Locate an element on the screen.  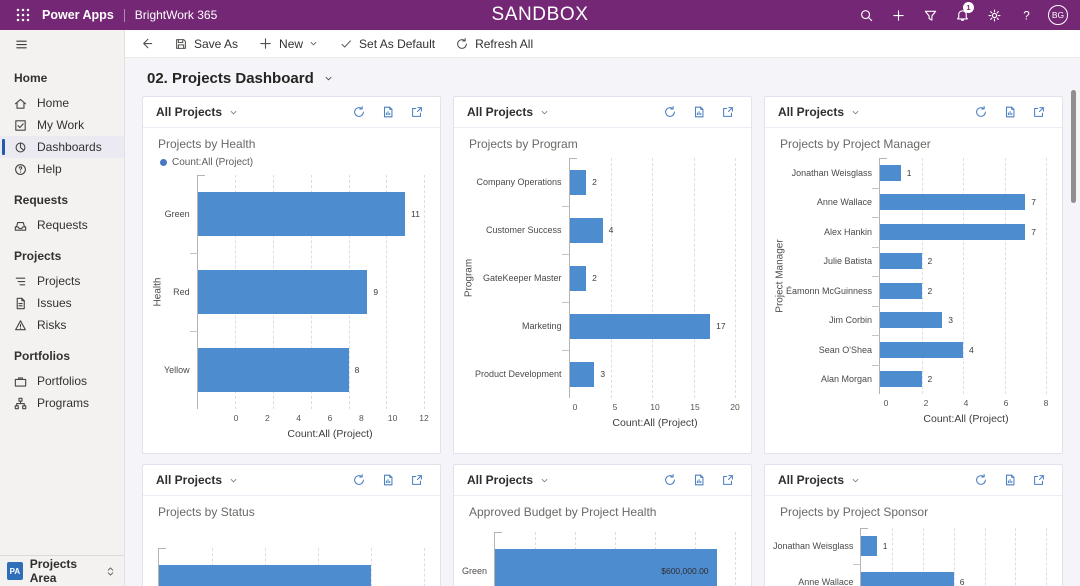
sidebar-item-dashboards: Dashboards is located at coordinates (62, 147).